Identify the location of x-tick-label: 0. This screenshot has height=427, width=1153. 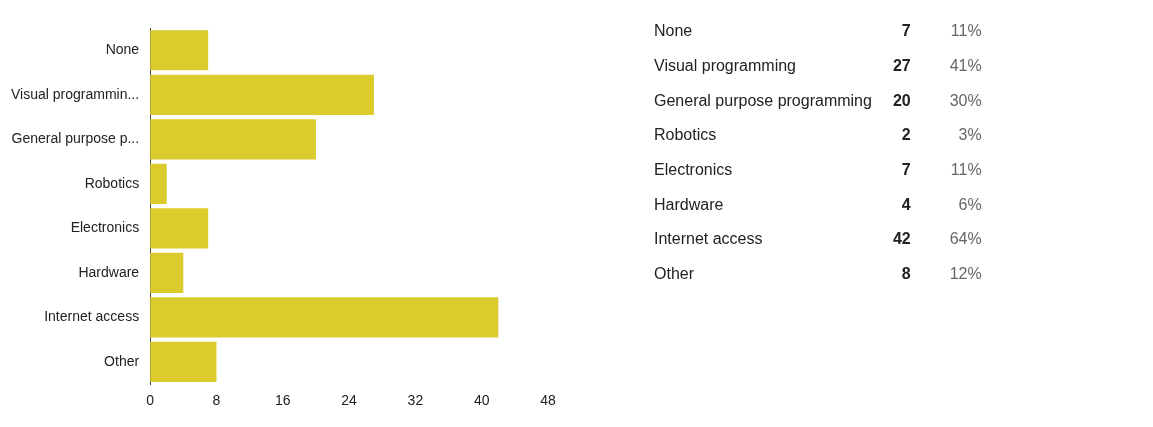
(150, 400).